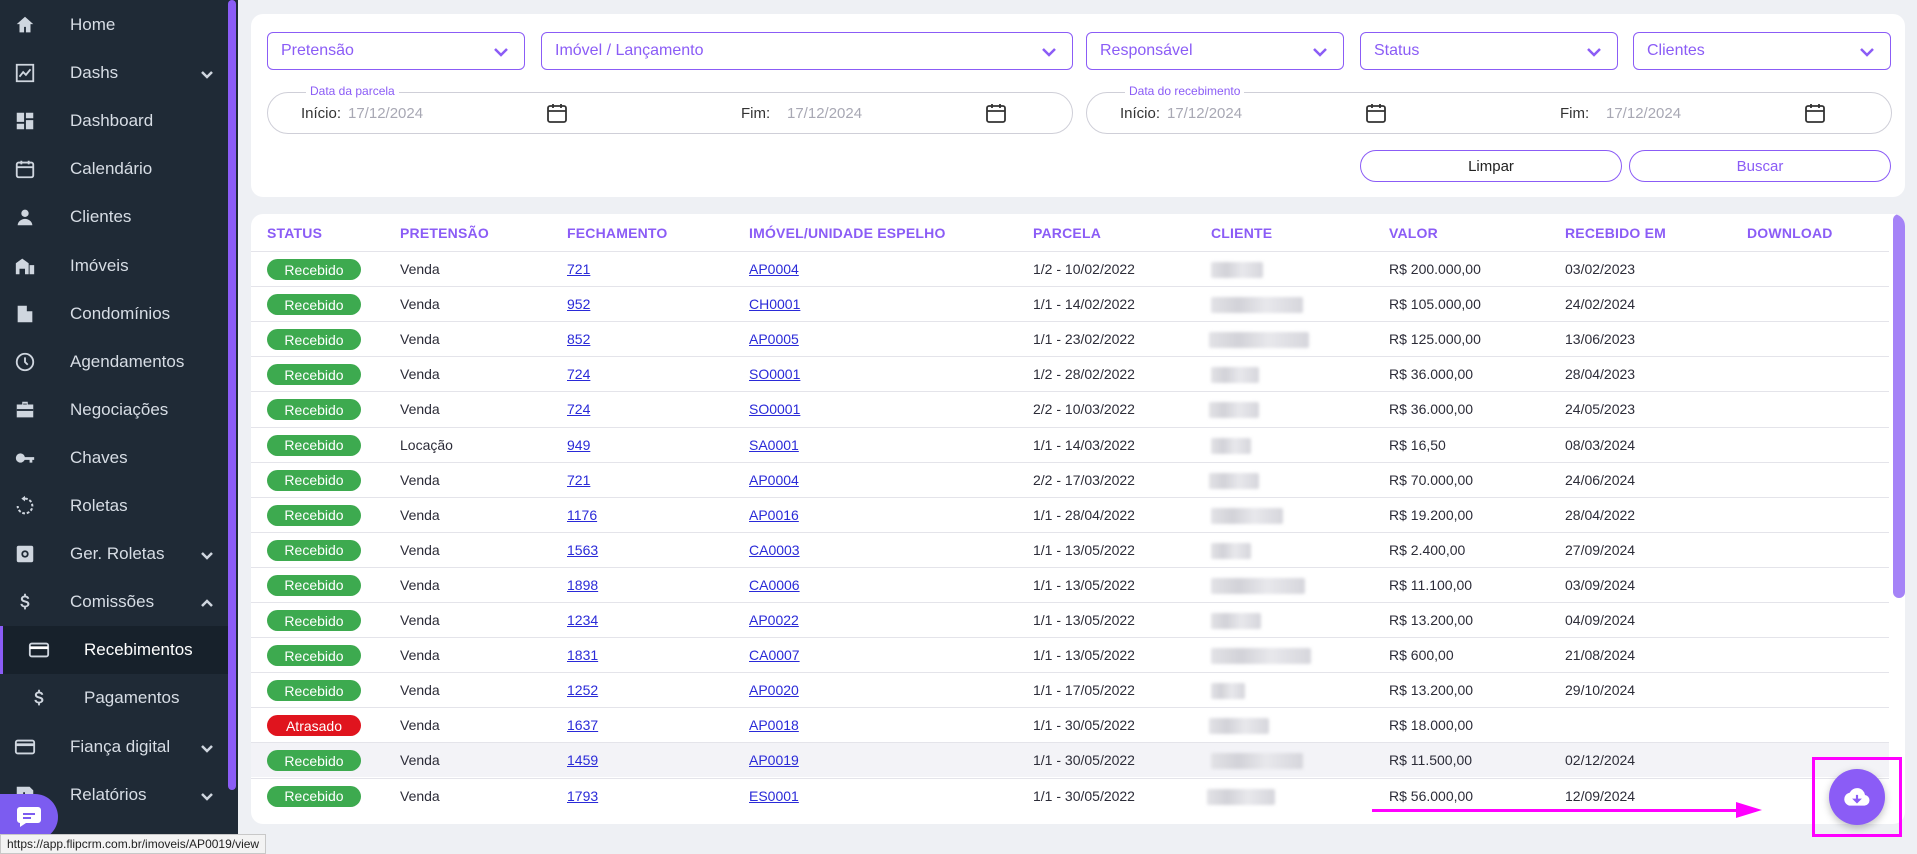  Describe the element at coordinates (114, 602) in the screenshot. I see `sidebar-item-comiss-es: Comissões` at that location.